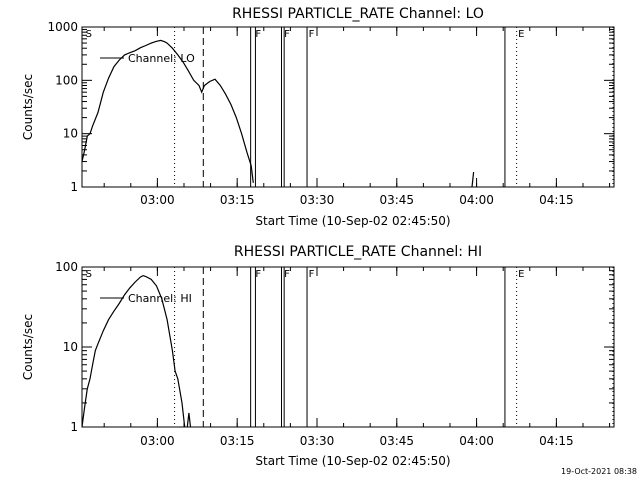  I want to click on chart-title: RHESSI PARTICLE_RATE Channel: LO, so click(358, 14).